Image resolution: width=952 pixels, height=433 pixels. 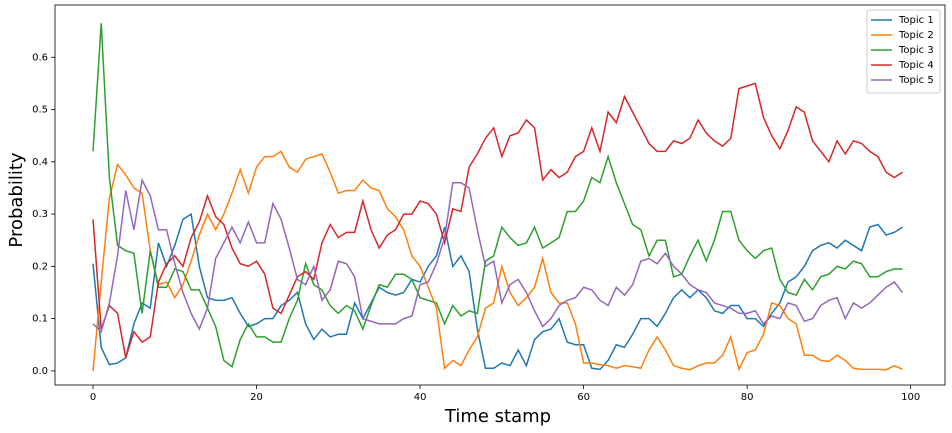 What do you see at coordinates (916, 50) in the screenshot?
I see `legend-label: Topic 3` at bounding box center [916, 50].